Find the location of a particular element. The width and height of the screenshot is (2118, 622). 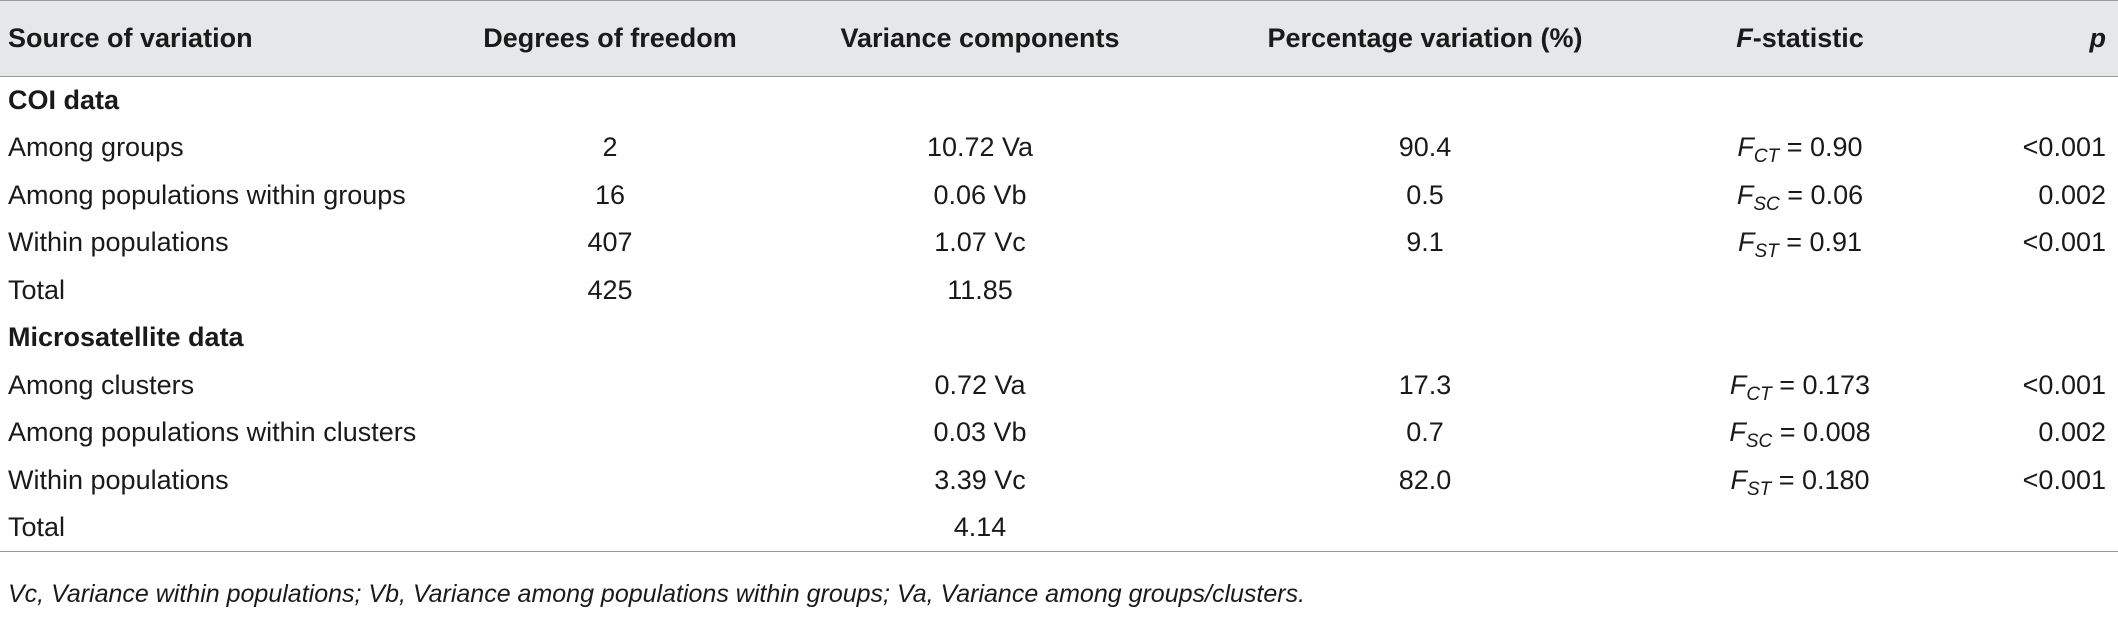

cell-variance: 3.39 Vc is located at coordinates (980, 479).